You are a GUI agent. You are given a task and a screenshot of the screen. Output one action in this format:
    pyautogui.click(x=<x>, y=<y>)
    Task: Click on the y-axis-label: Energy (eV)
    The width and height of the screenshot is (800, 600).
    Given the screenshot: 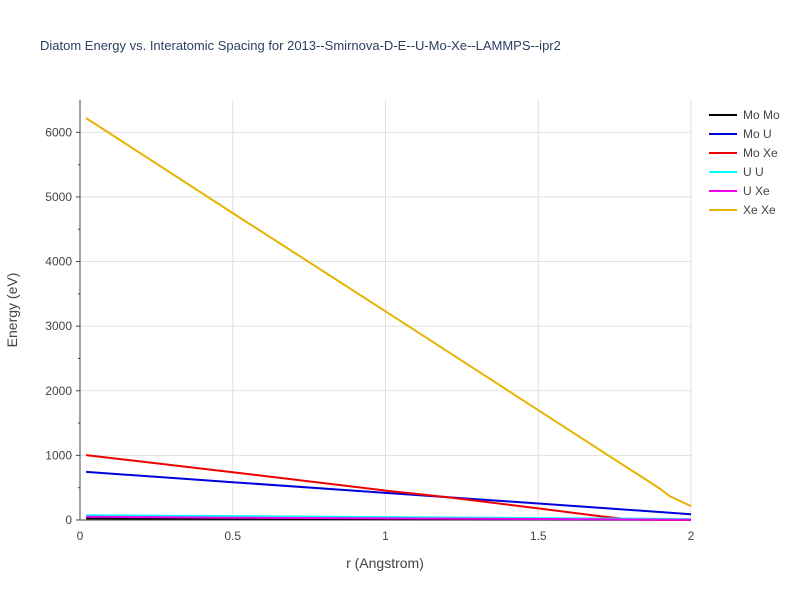 What is the action you would take?
    pyautogui.click(x=12, y=310)
    